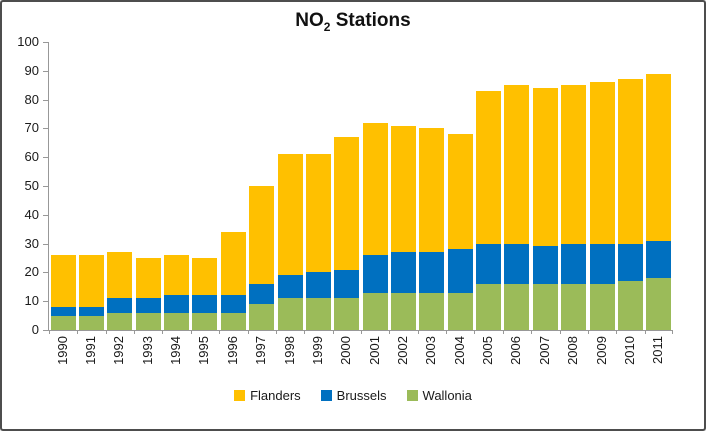 This screenshot has height=431, width=706. What do you see at coordinates (460, 232) in the screenshot?
I see `bar-2004` at bounding box center [460, 232].